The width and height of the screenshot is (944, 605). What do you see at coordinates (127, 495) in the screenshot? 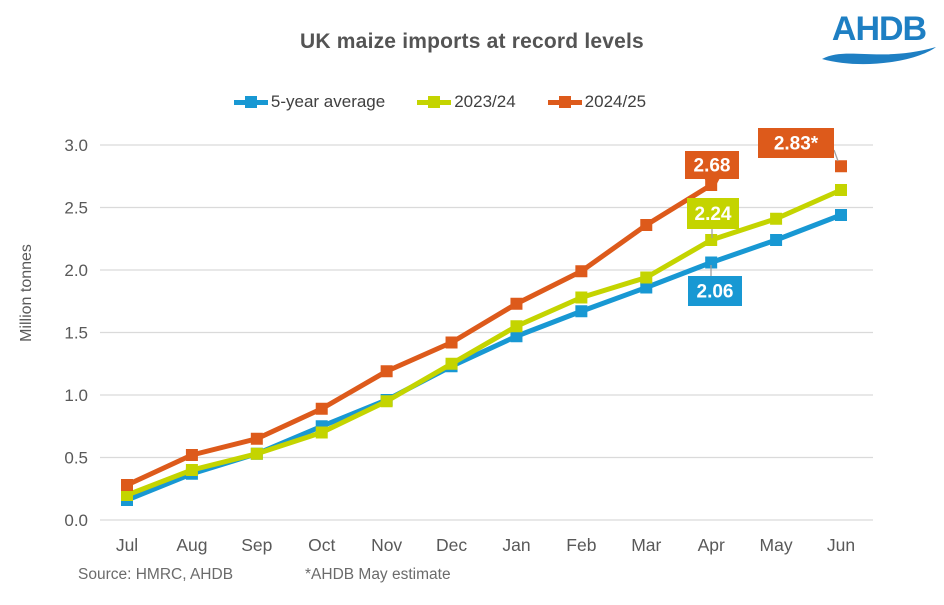
I see `data-point-2023-24-jul` at bounding box center [127, 495].